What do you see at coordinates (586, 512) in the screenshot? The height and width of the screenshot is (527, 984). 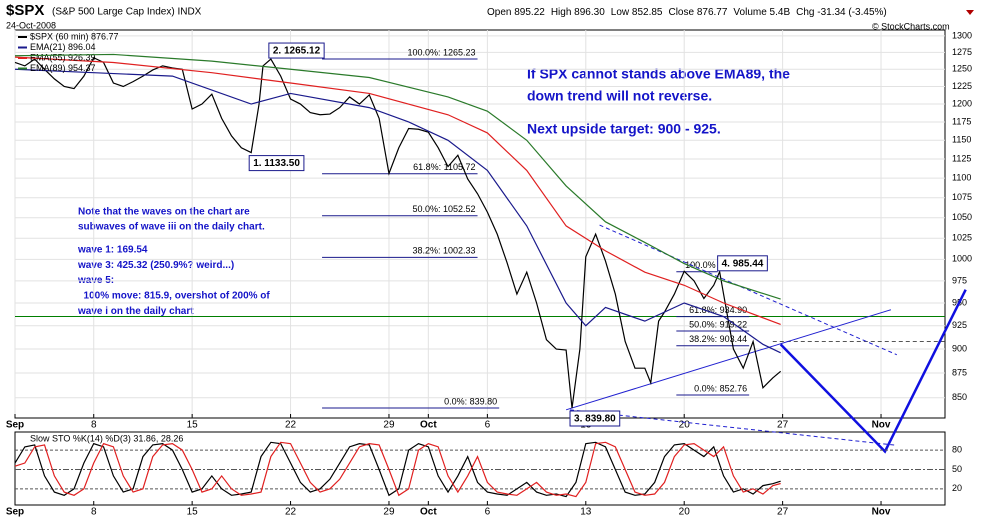 I see `x-tick-label: 13` at bounding box center [586, 512].